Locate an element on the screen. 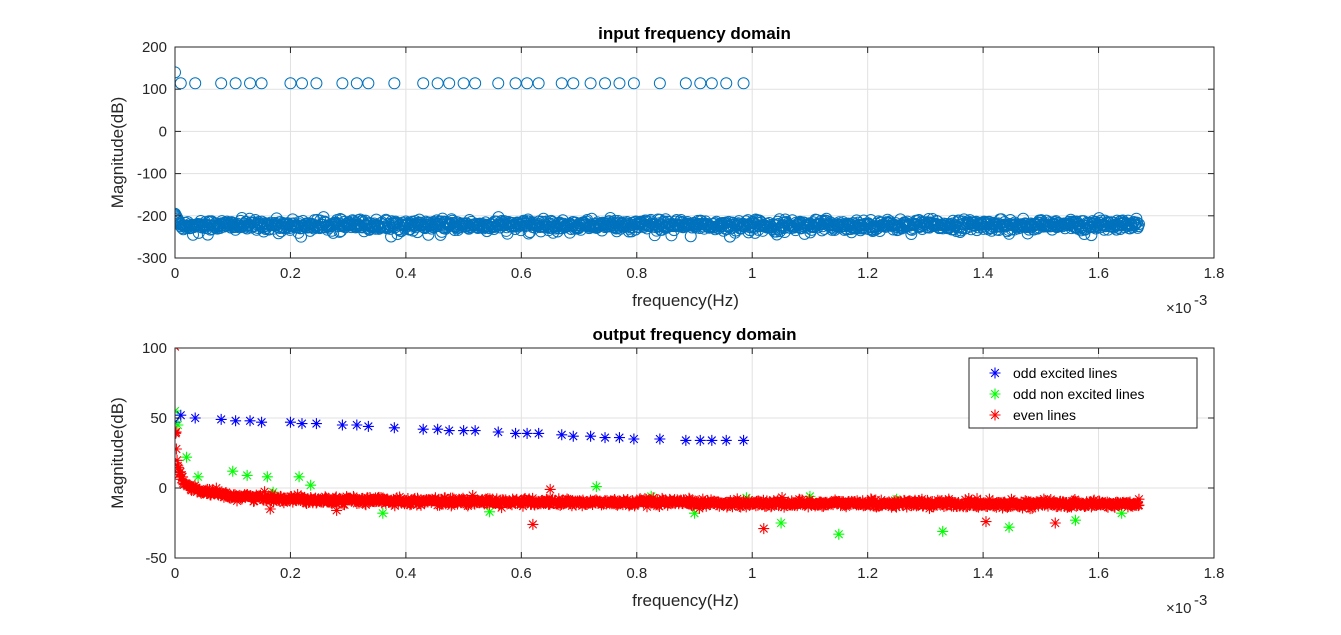 This screenshot has width=1341, height=635. y-tick-label: 100 is located at coordinates (154, 348).